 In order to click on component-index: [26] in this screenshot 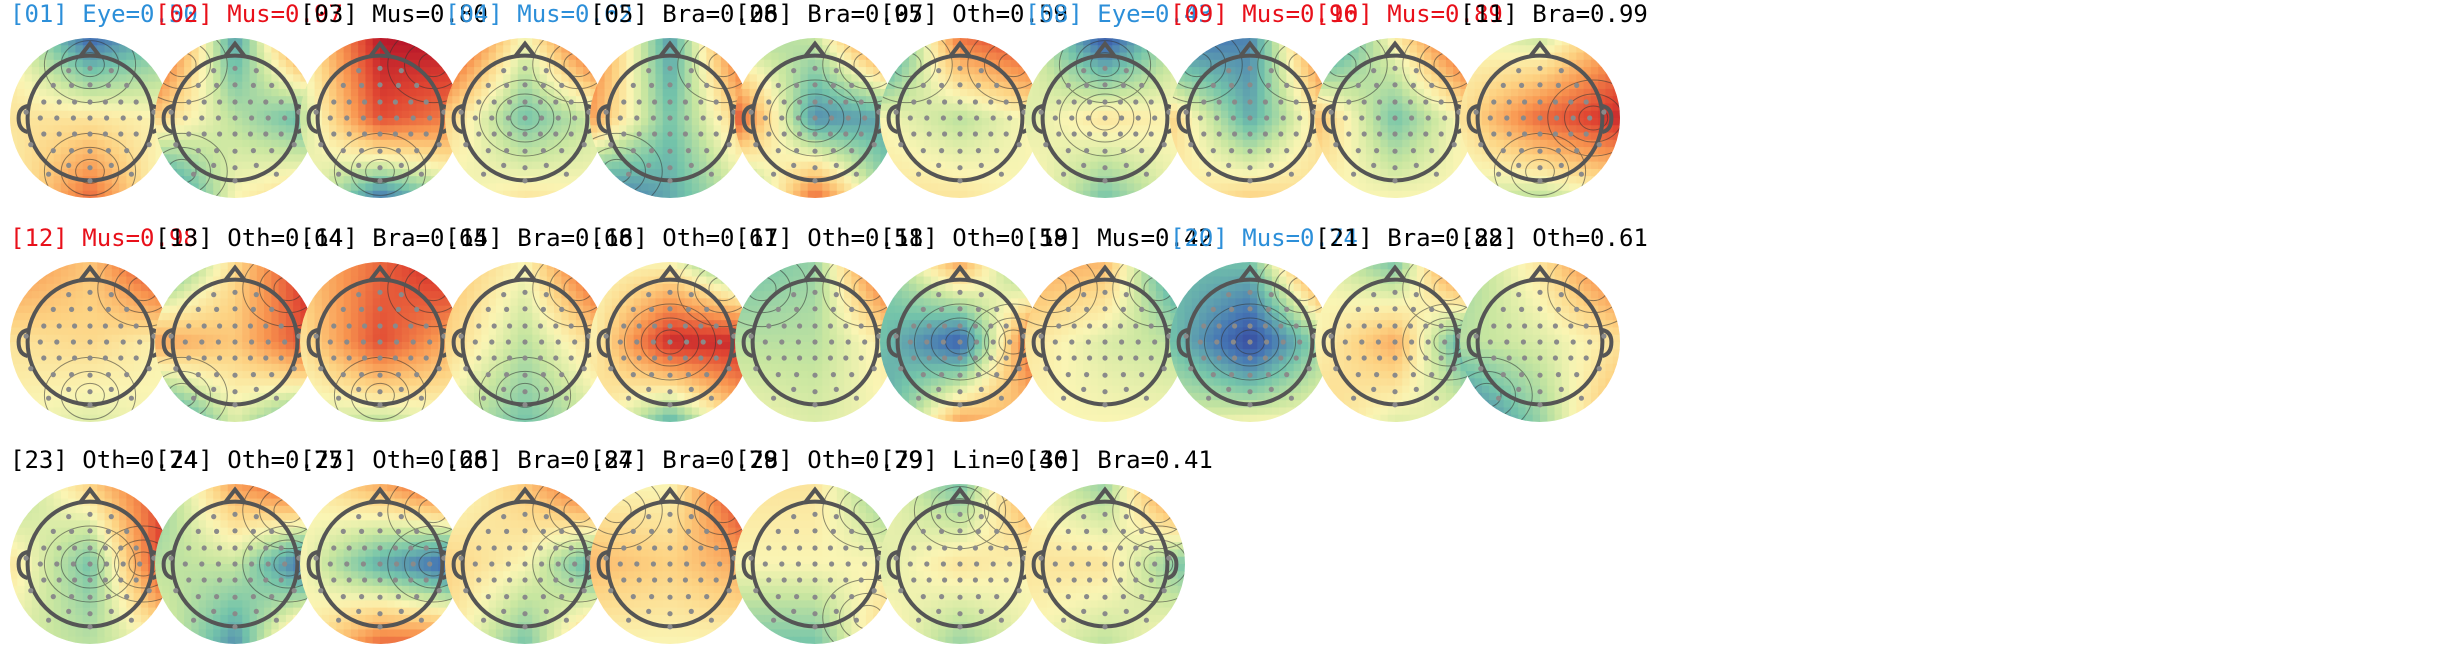, I will do `click(474, 460)`.